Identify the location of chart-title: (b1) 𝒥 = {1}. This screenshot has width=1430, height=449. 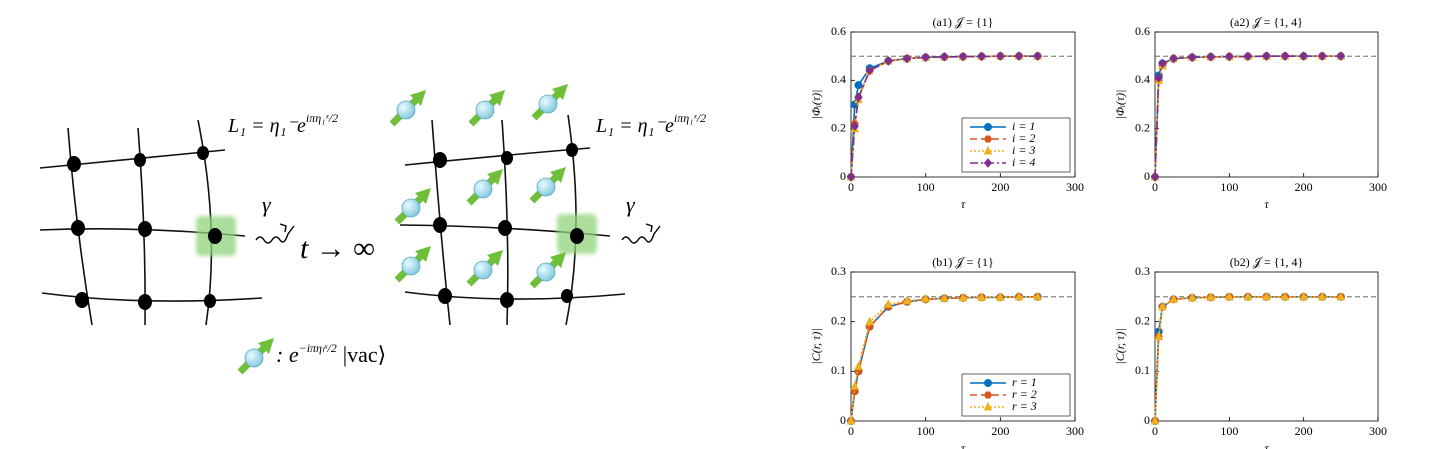
(963, 262).